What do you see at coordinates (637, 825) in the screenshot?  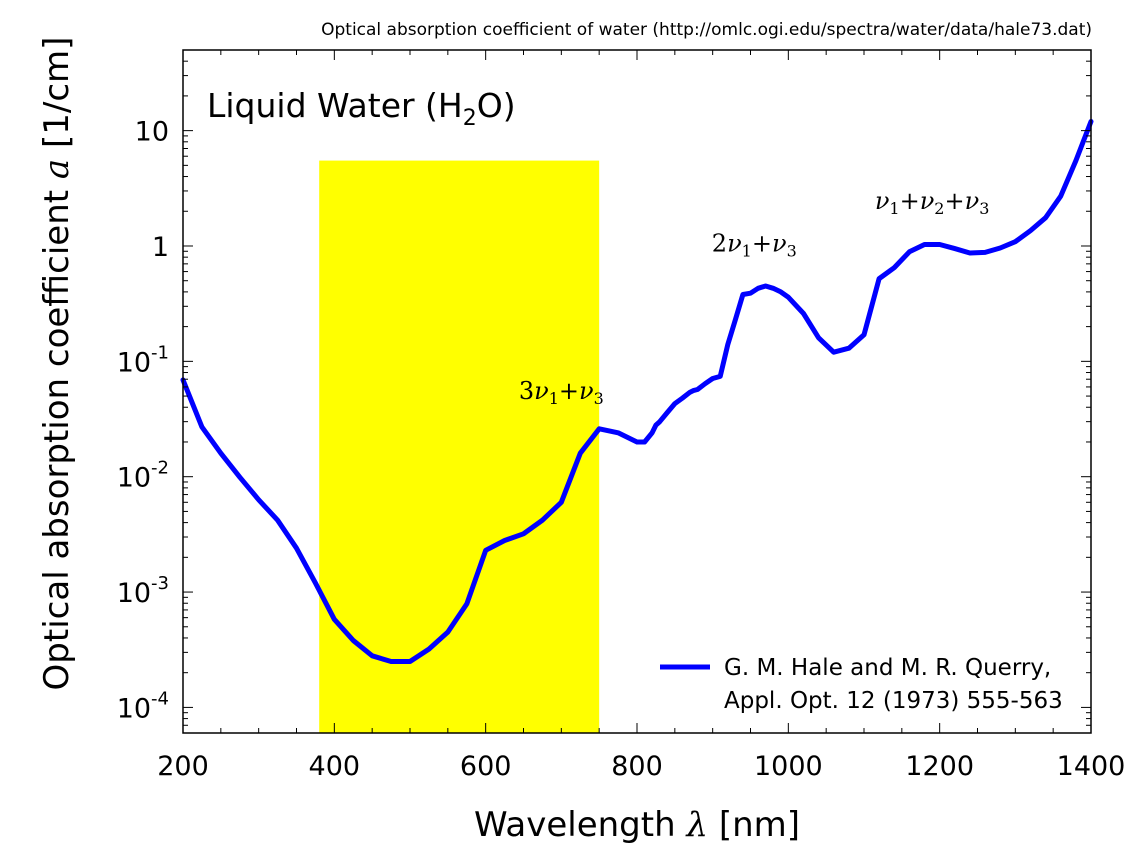 I see `x-axis-label: Wavelength λ [nm]` at bounding box center [637, 825].